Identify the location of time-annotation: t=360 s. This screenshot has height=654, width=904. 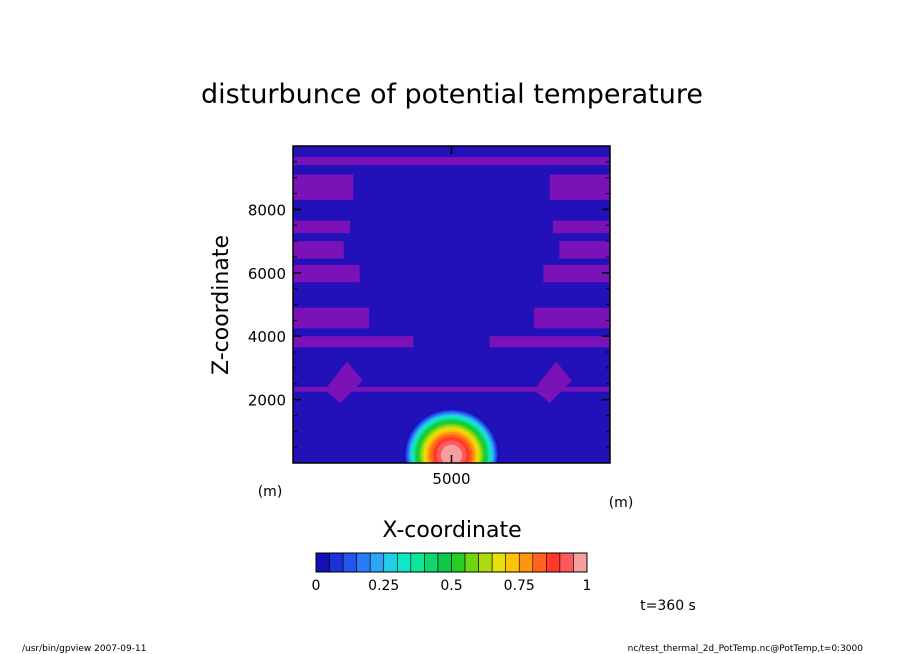
(668, 606).